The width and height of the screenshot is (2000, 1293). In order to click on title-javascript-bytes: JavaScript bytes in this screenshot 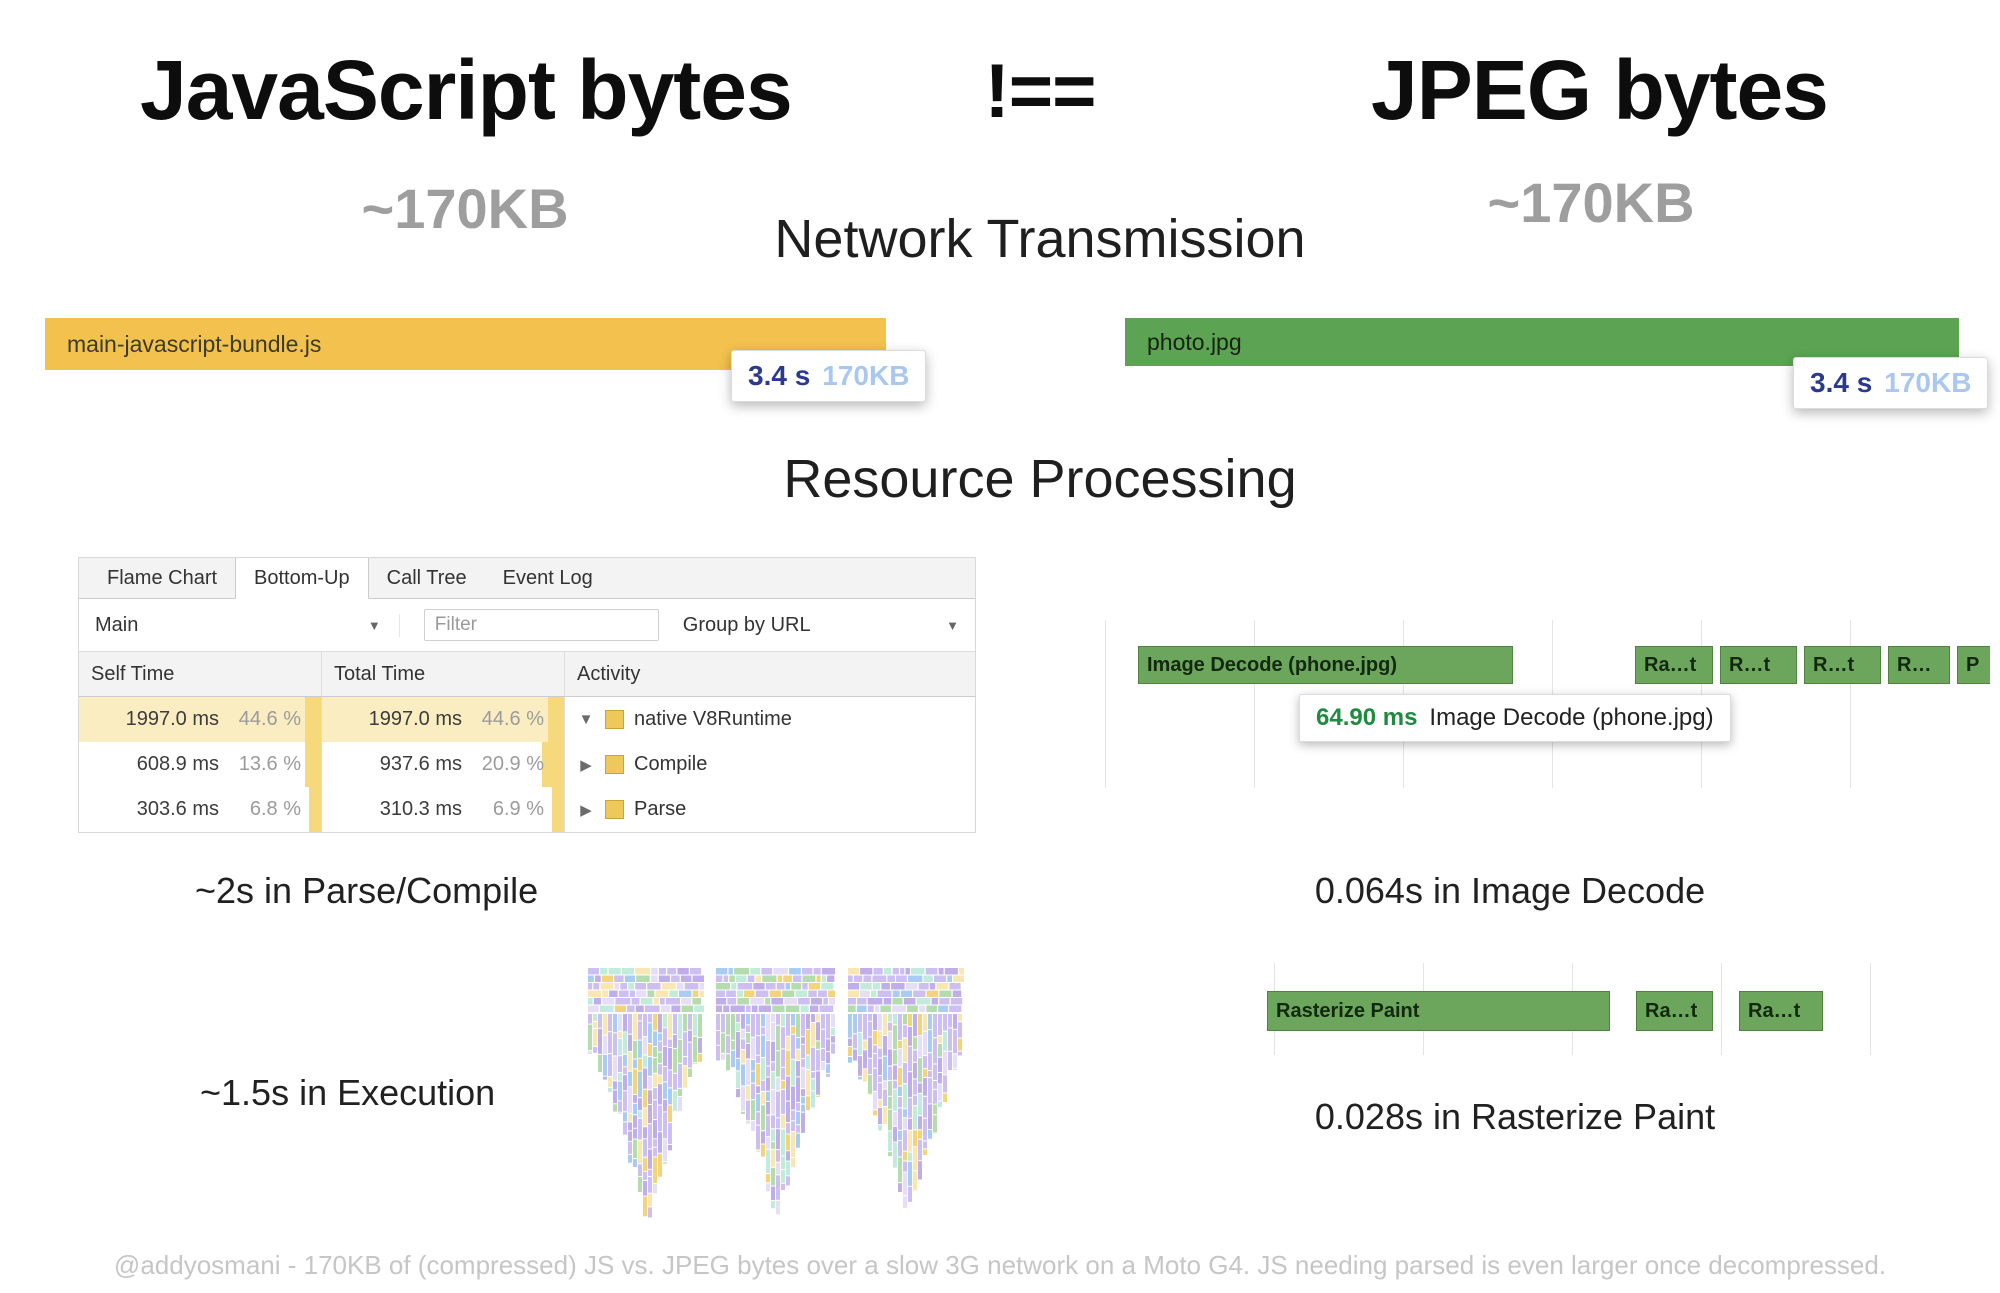, I will do `click(466, 90)`.